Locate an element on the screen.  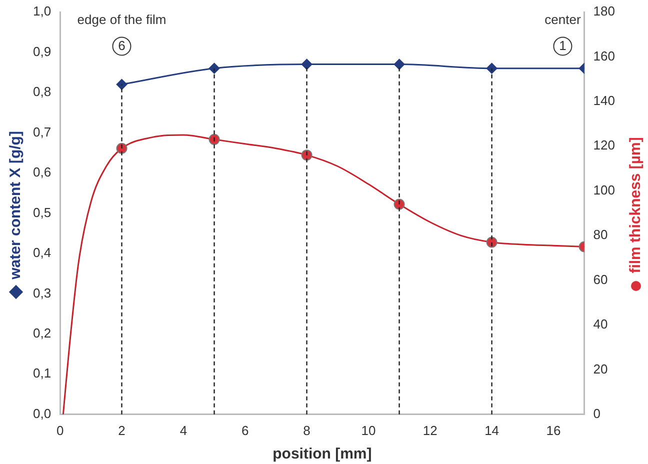
y2-tick-label: 140 is located at coordinates (604, 100).